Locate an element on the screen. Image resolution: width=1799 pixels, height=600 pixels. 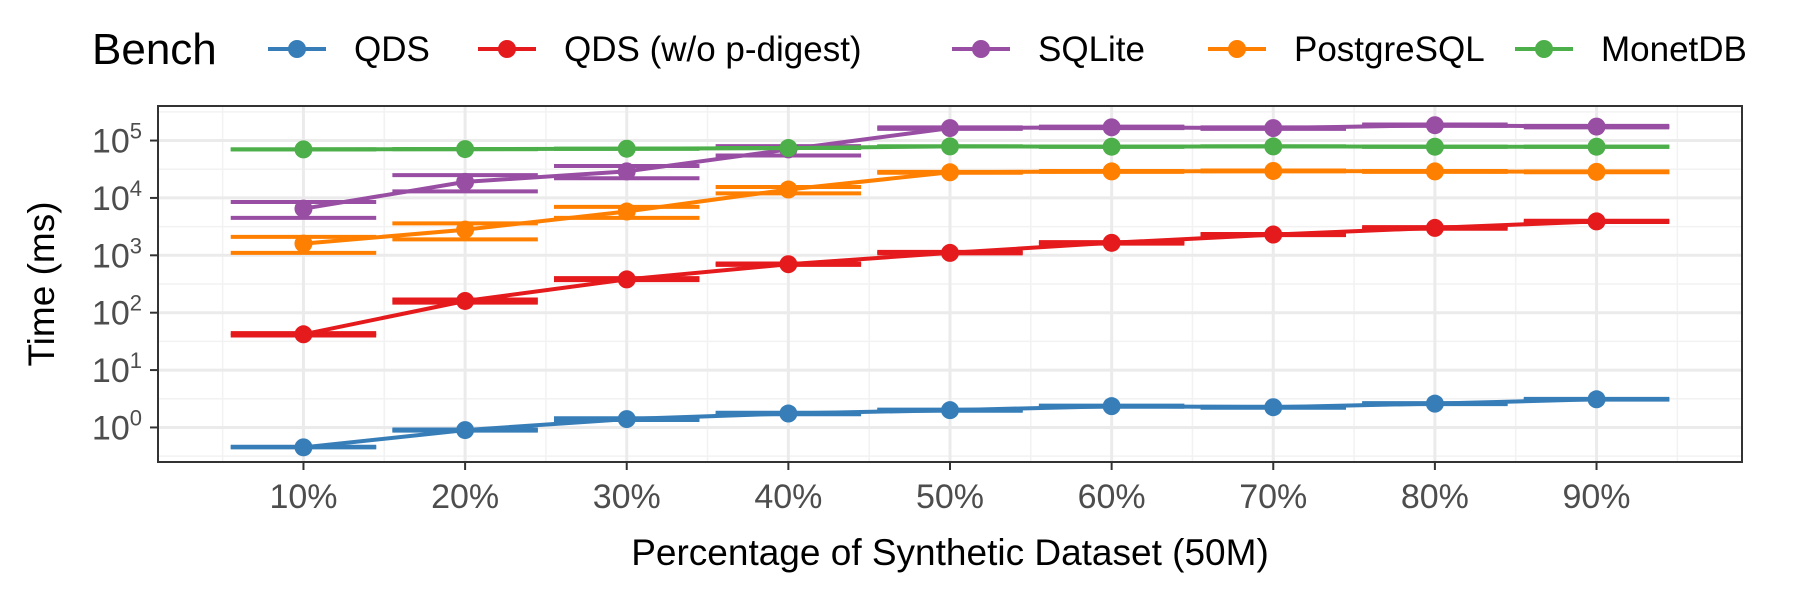
legend-label: SQLite is located at coordinates (1091, 49).